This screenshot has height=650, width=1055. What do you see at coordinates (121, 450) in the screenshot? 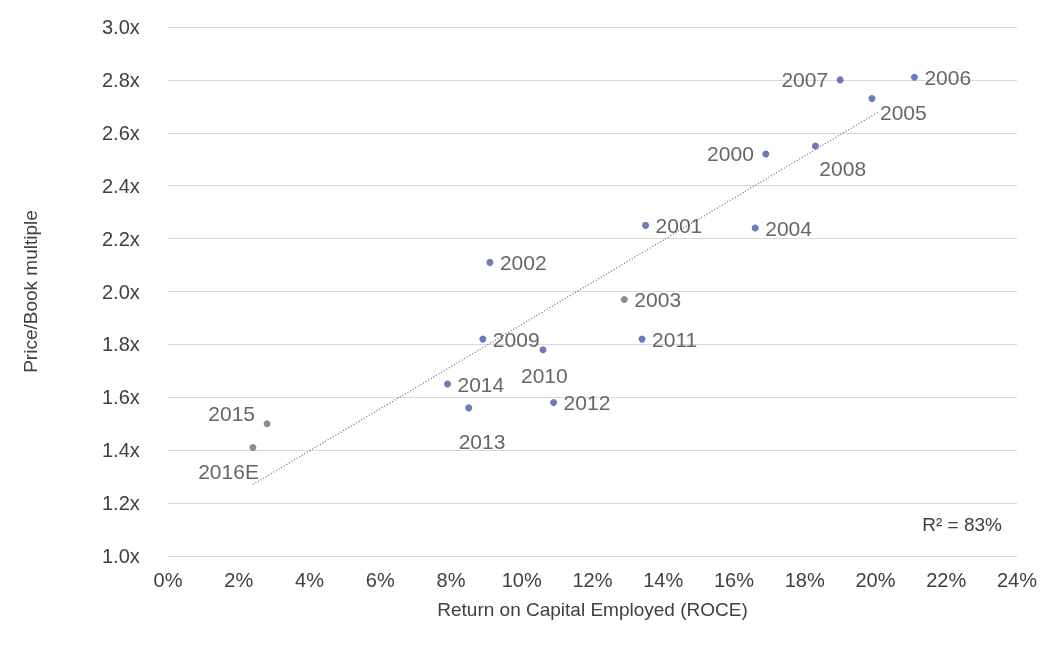
I see `y-tick-label: 1.4x` at bounding box center [121, 450].